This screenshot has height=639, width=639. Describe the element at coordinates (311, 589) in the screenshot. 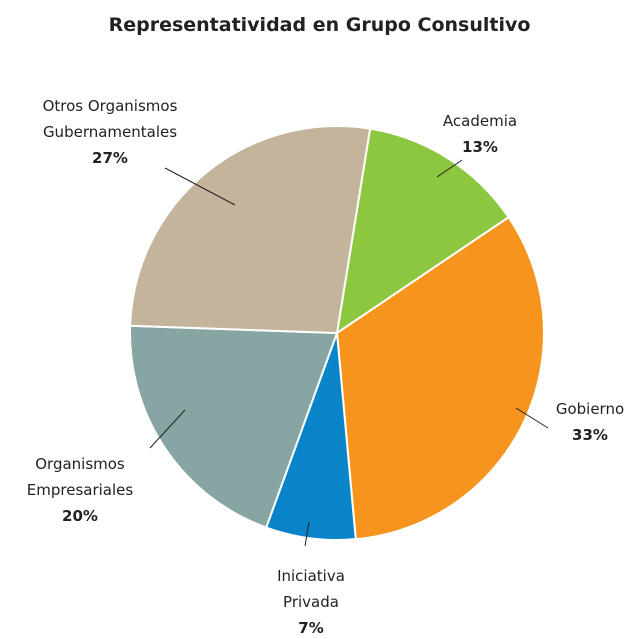

I see `category-label: Iniciativa Privada` at that location.